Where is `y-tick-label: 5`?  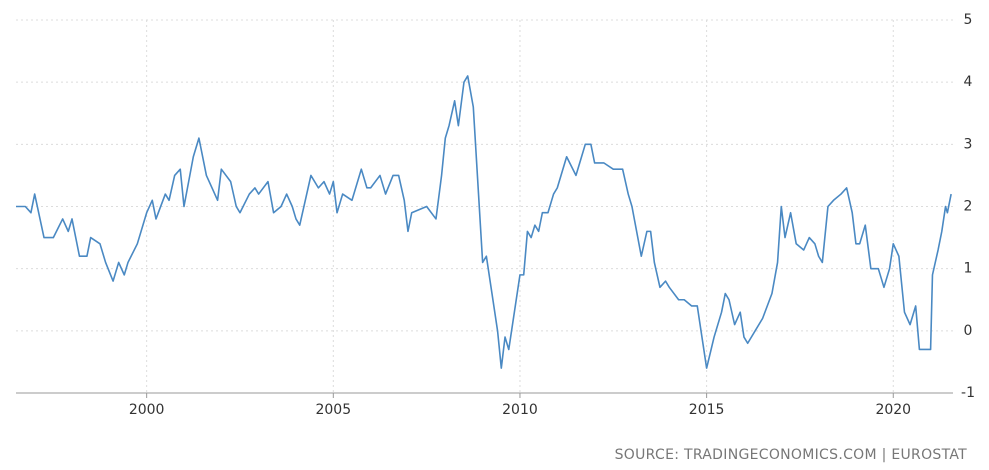
y-tick-label: 5 is located at coordinates (968, 20).